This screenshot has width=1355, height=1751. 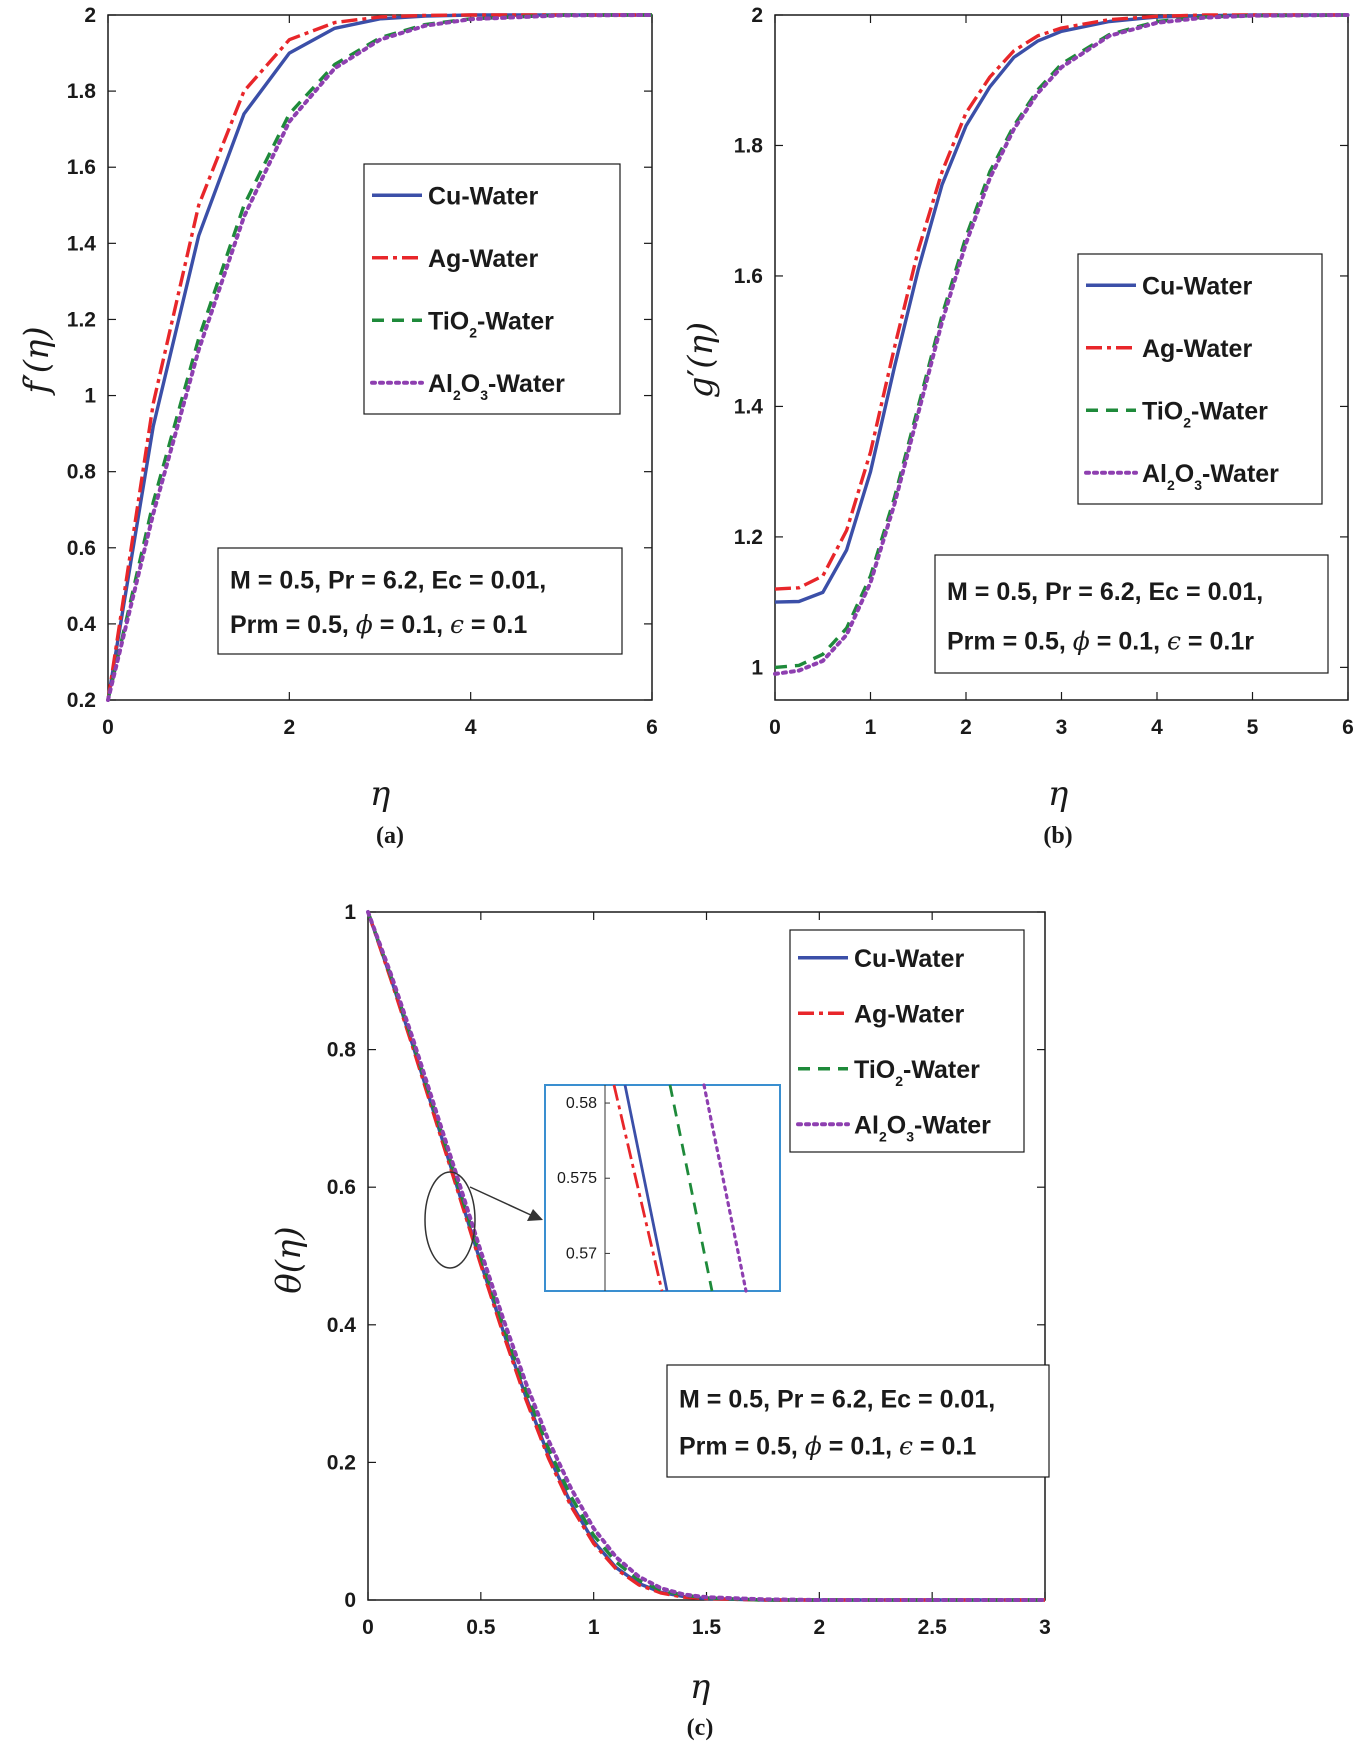 What do you see at coordinates (1061, 302) in the screenshot?
I see `series-line-ag` at bounding box center [1061, 302].